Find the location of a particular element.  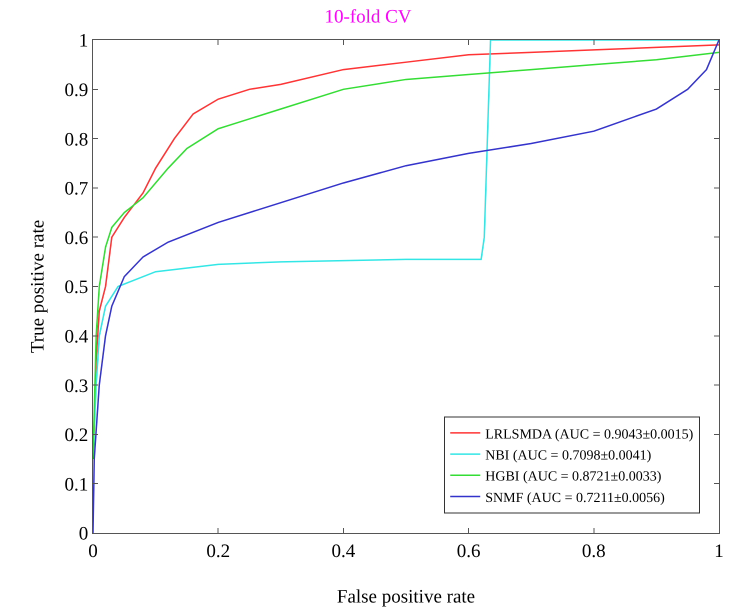

chart-title: 10-fold CV is located at coordinates (368, 17).